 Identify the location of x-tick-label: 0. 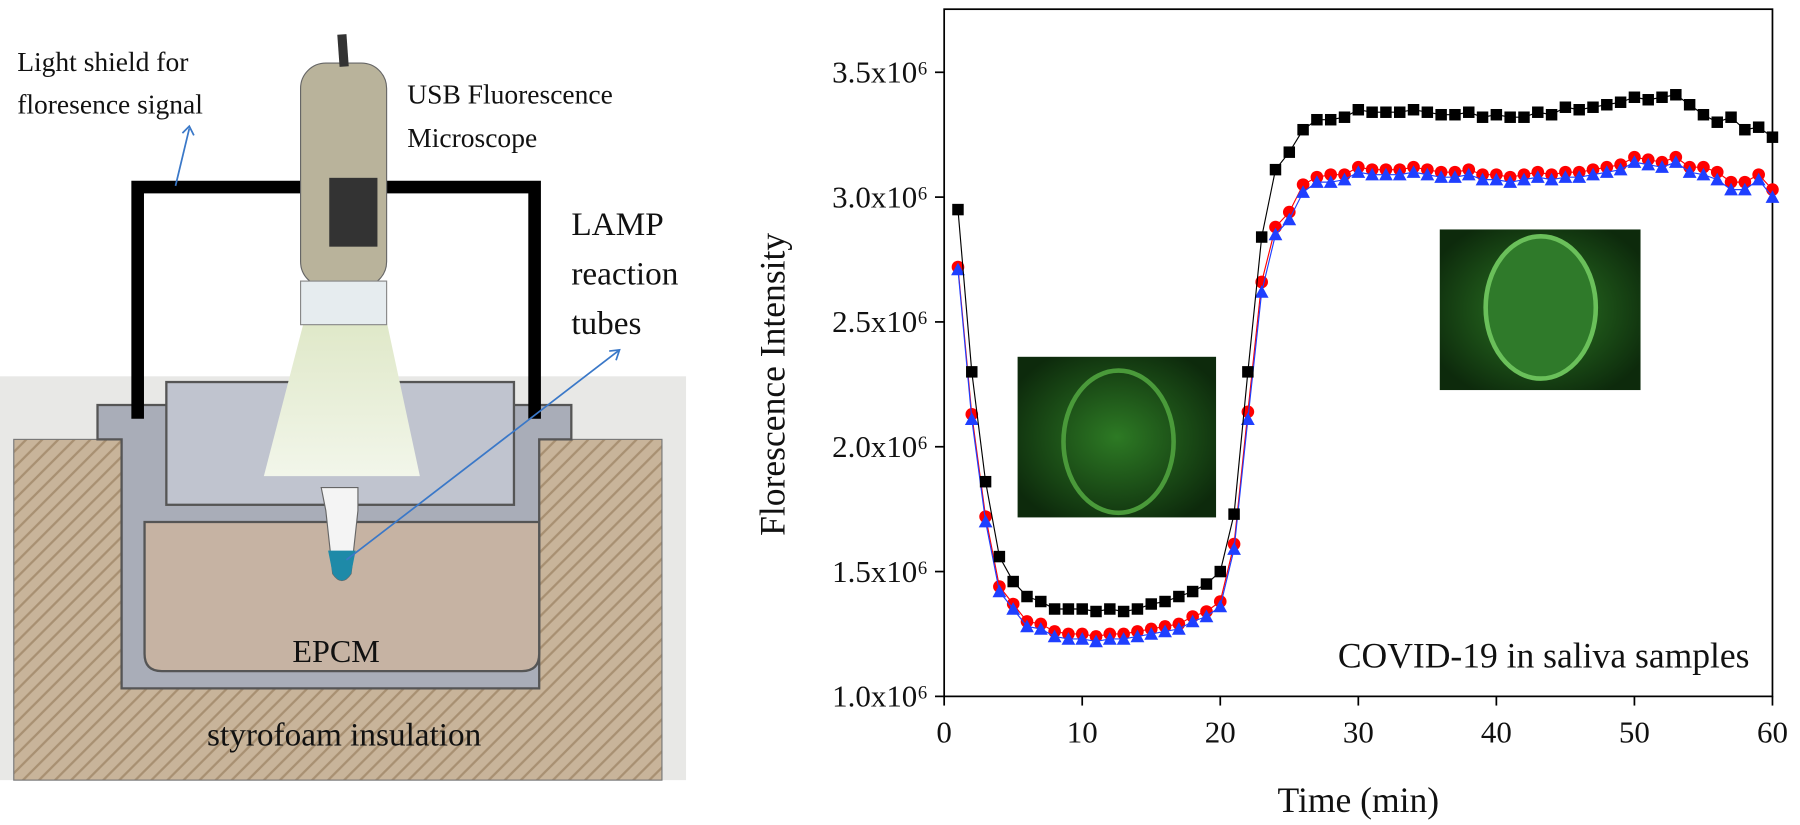
(943, 731).